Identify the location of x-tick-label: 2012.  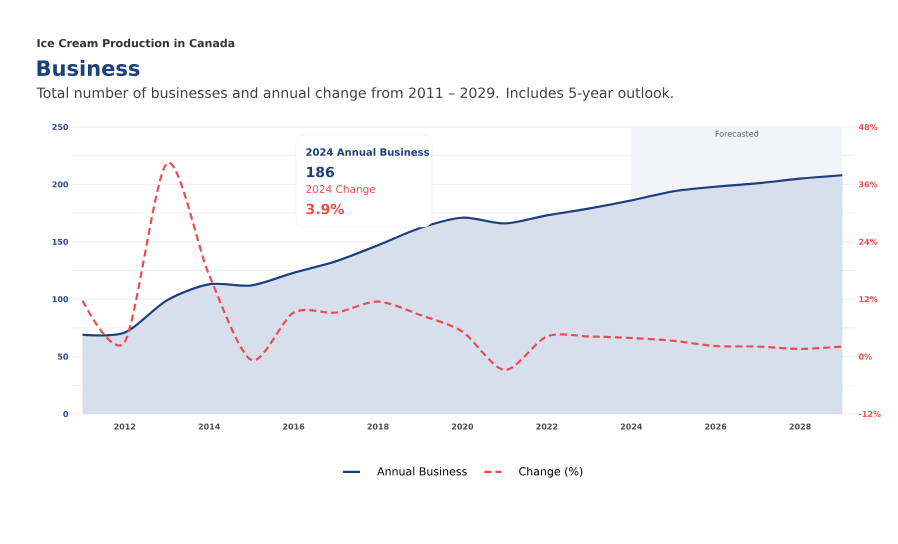
(125, 427).